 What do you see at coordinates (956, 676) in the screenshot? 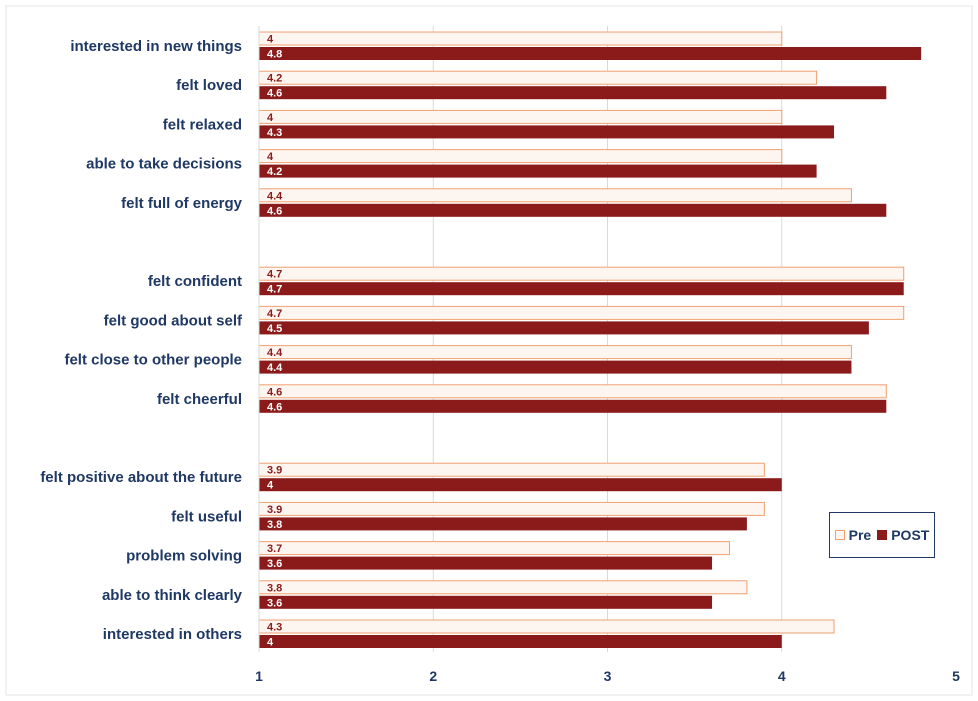
I see `x-tick-label: 5` at bounding box center [956, 676].